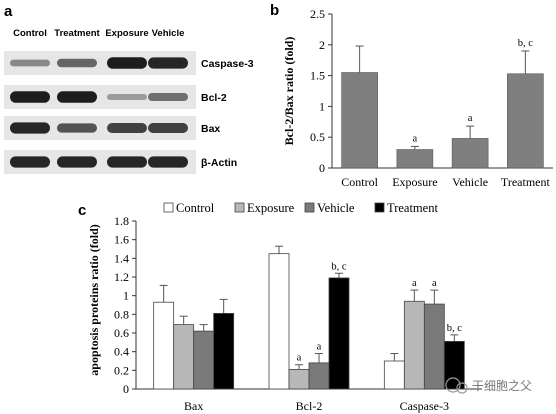 This screenshot has height=414, width=556. What do you see at coordinates (121, 333) in the screenshot?
I see `panel-c-y-tick-label: 0.6` at bounding box center [121, 333].